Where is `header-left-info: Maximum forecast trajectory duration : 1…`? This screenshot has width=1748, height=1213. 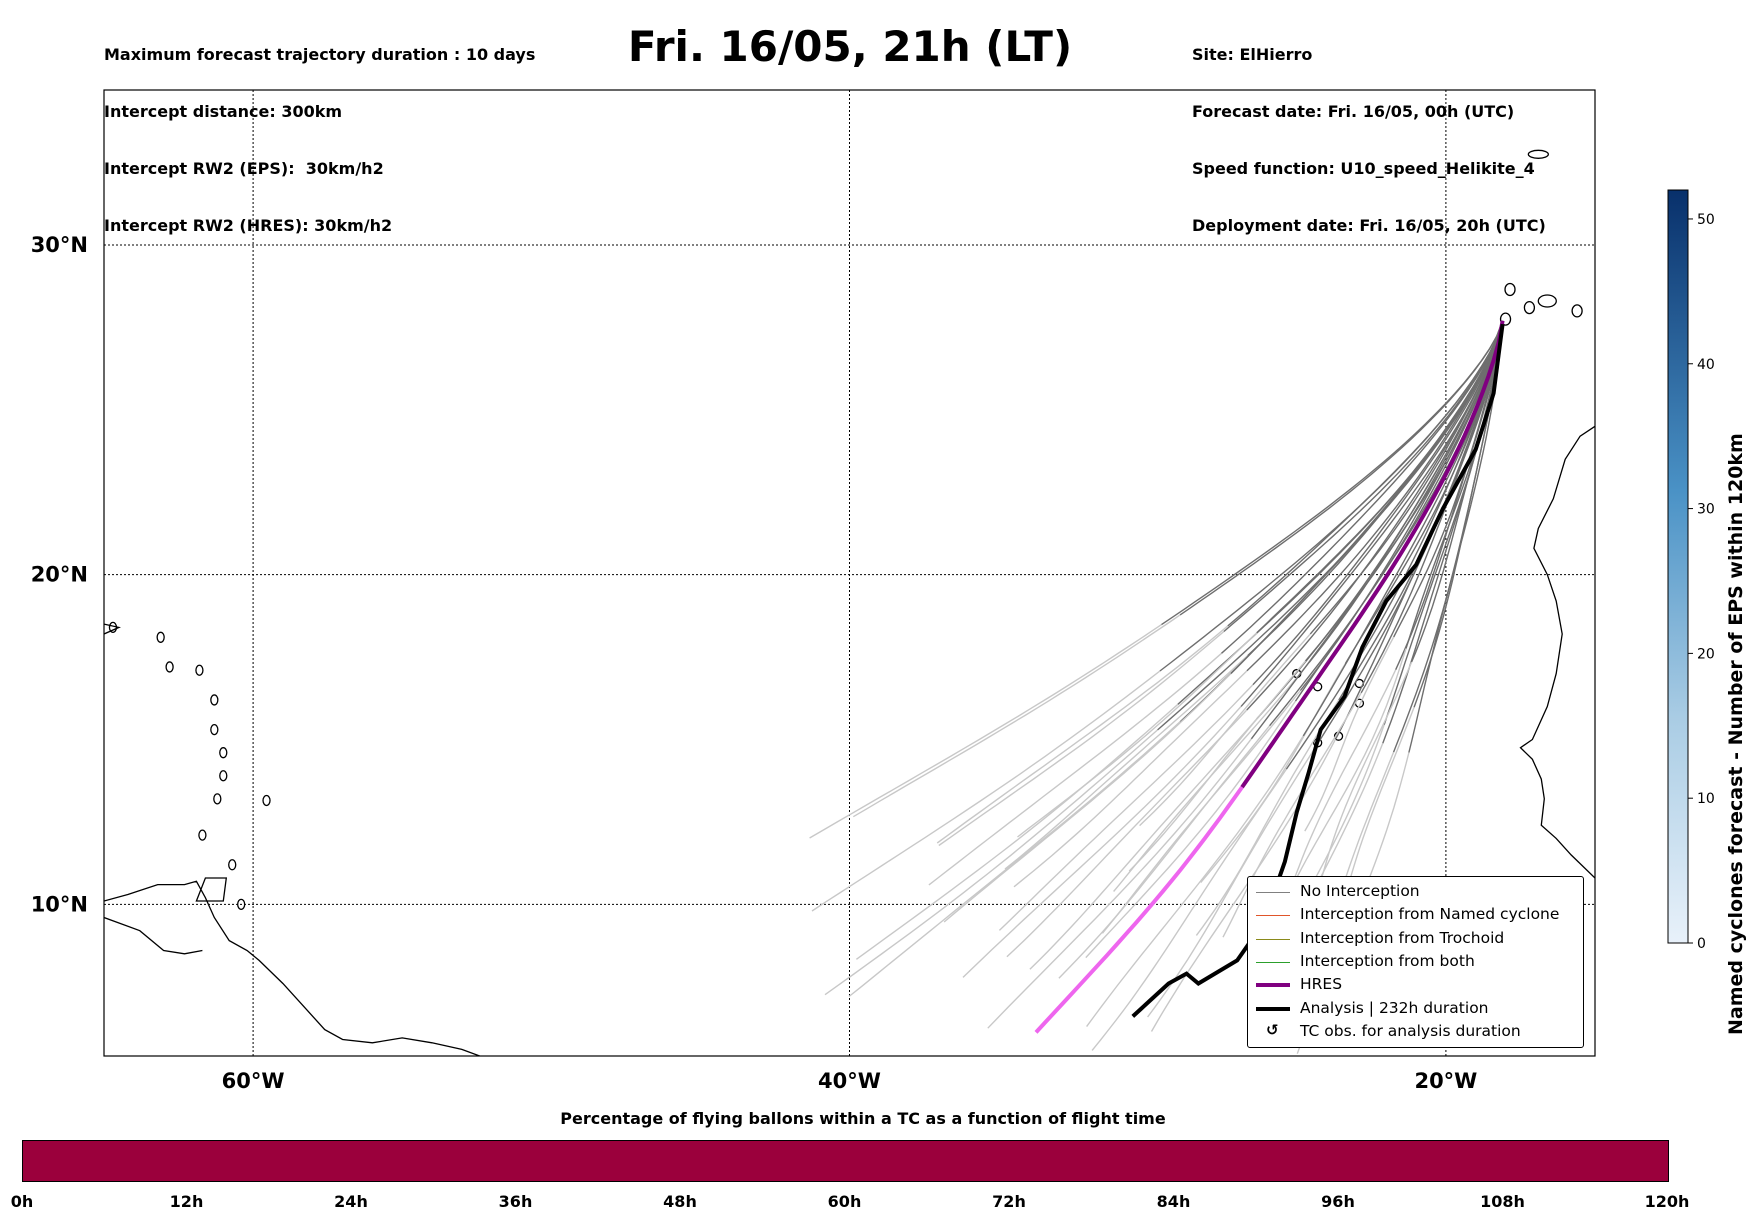
header-left-info: Maximum forecast trajectory duration : 1… is located at coordinates (319, 130).